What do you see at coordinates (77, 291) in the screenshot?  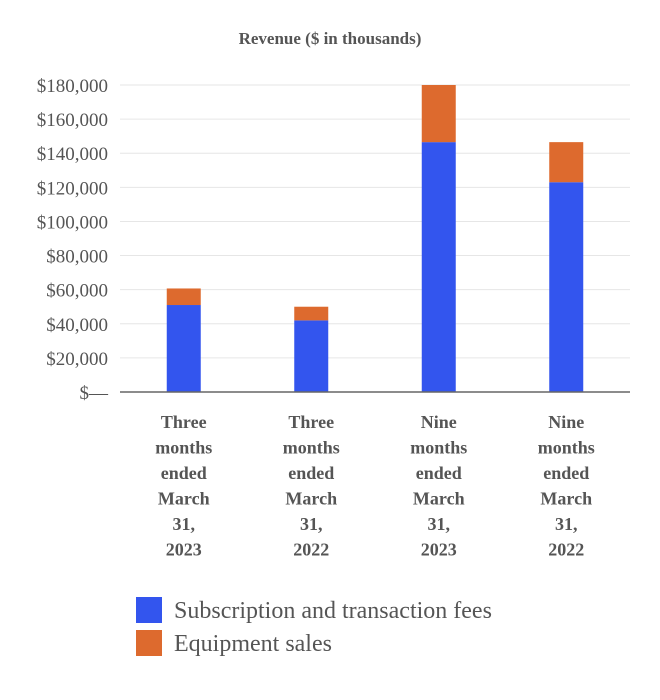 I see `y-tick-label: $60,000` at bounding box center [77, 291].